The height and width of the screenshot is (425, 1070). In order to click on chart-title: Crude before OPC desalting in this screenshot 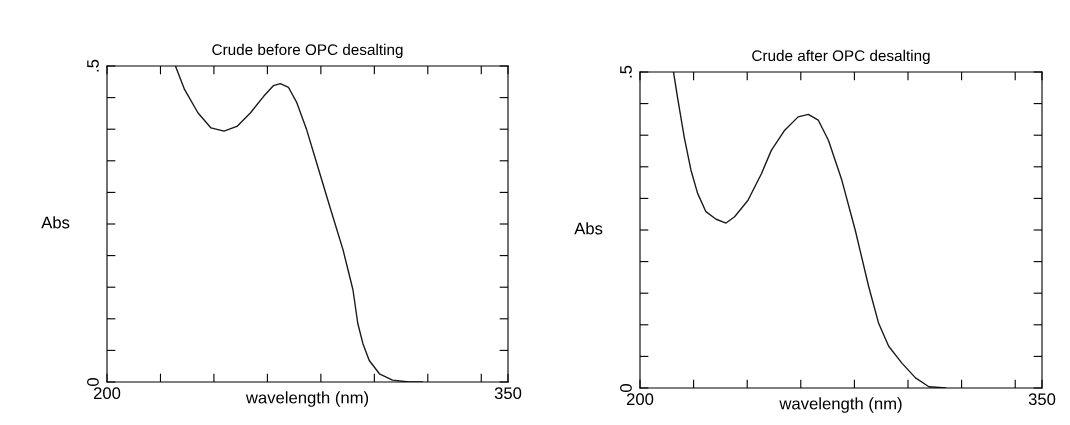, I will do `click(307, 51)`.